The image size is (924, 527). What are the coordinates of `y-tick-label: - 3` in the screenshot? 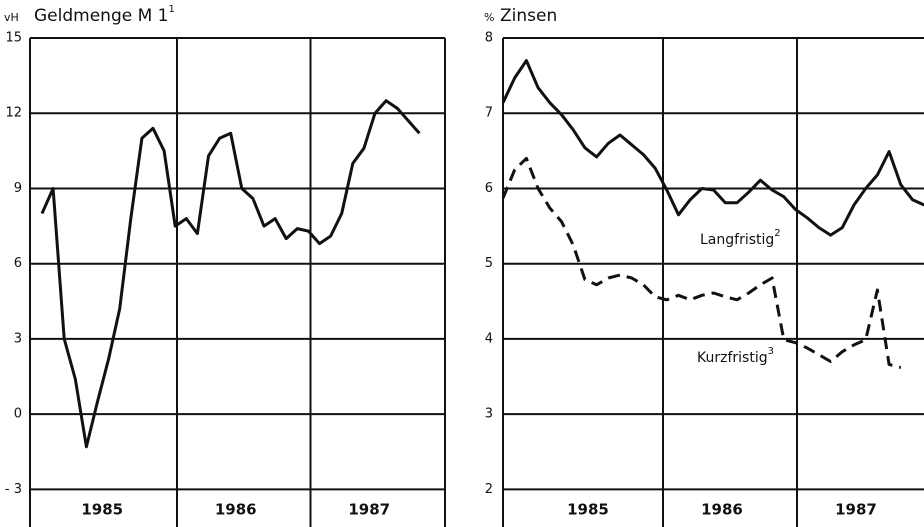 It's located at (13, 489).